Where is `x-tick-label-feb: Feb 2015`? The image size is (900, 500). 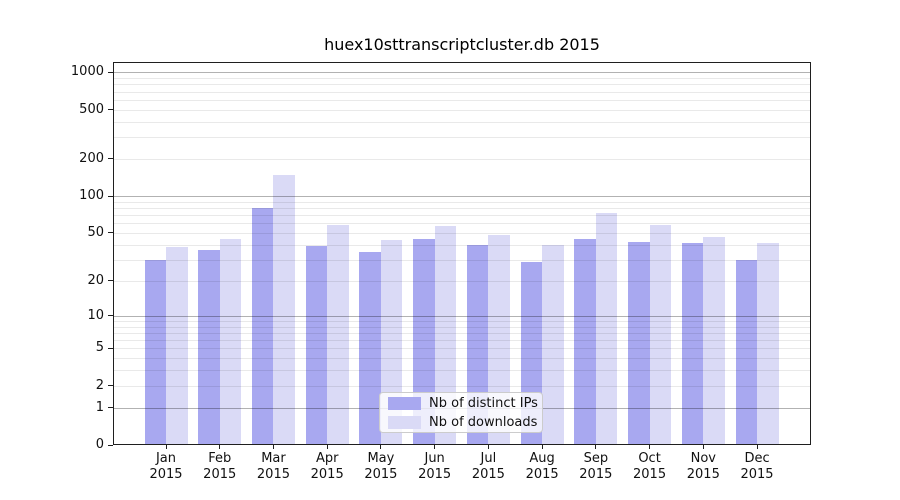 x-tick-label-feb: Feb 2015 is located at coordinates (220, 466).